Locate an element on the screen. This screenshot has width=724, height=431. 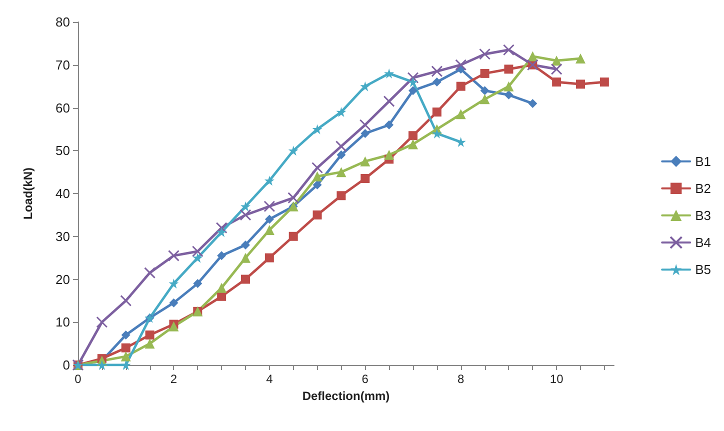
y-tick-label: 10 is located at coordinates (63, 322).